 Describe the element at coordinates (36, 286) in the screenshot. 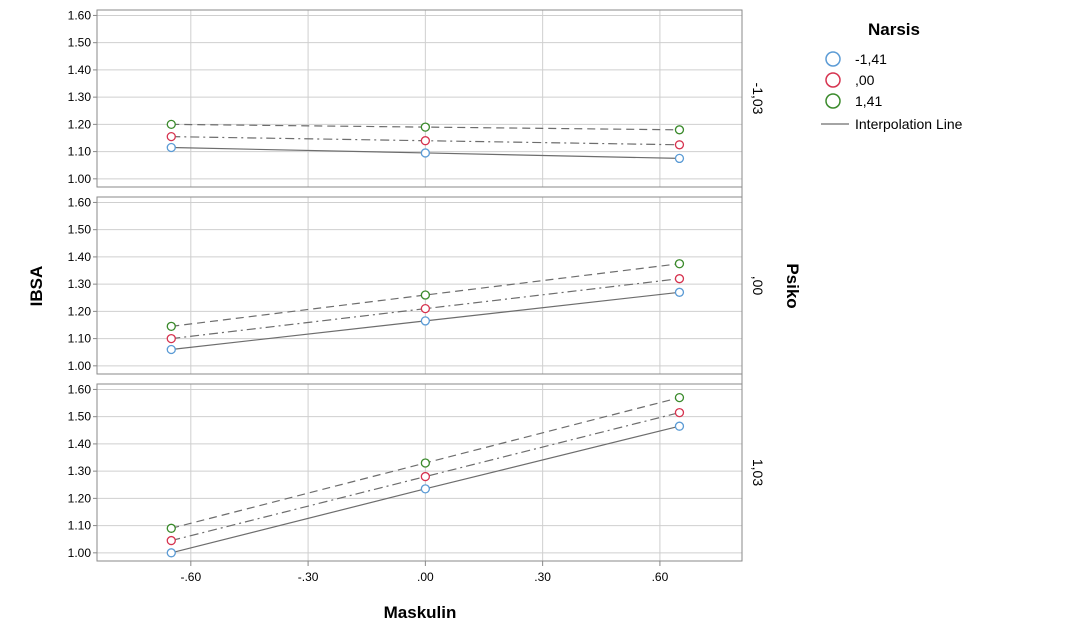

I see `y-axis-title: IBSA` at that location.